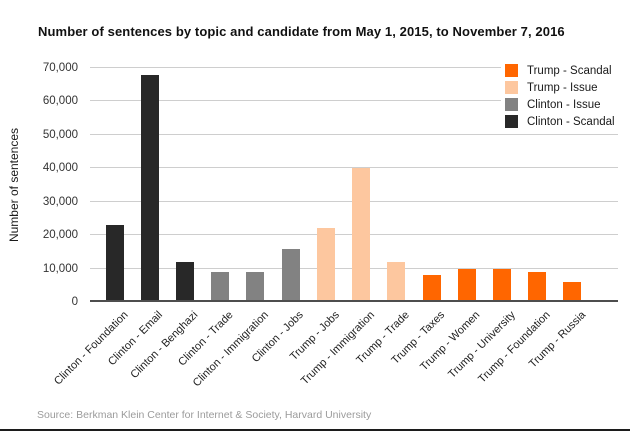 Image resolution: width=630 pixels, height=433 pixels. What do you see at coordinates (74, 302) in the screenshot?
I see `y-tick-label: 0` at bounding box center [74, 302].